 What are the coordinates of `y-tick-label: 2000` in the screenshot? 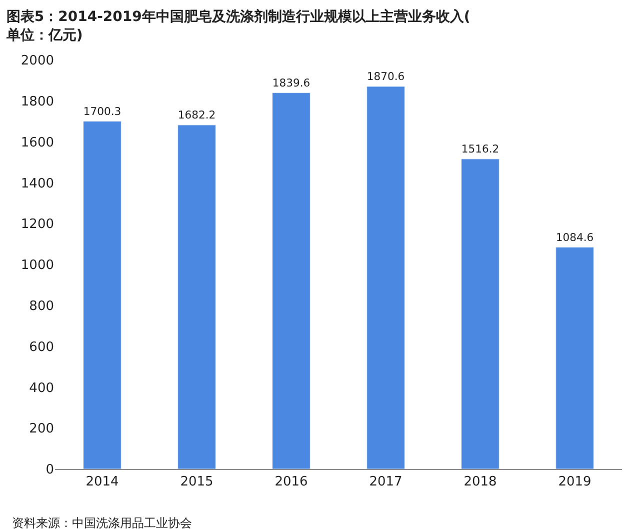 It's located at (37, 61).